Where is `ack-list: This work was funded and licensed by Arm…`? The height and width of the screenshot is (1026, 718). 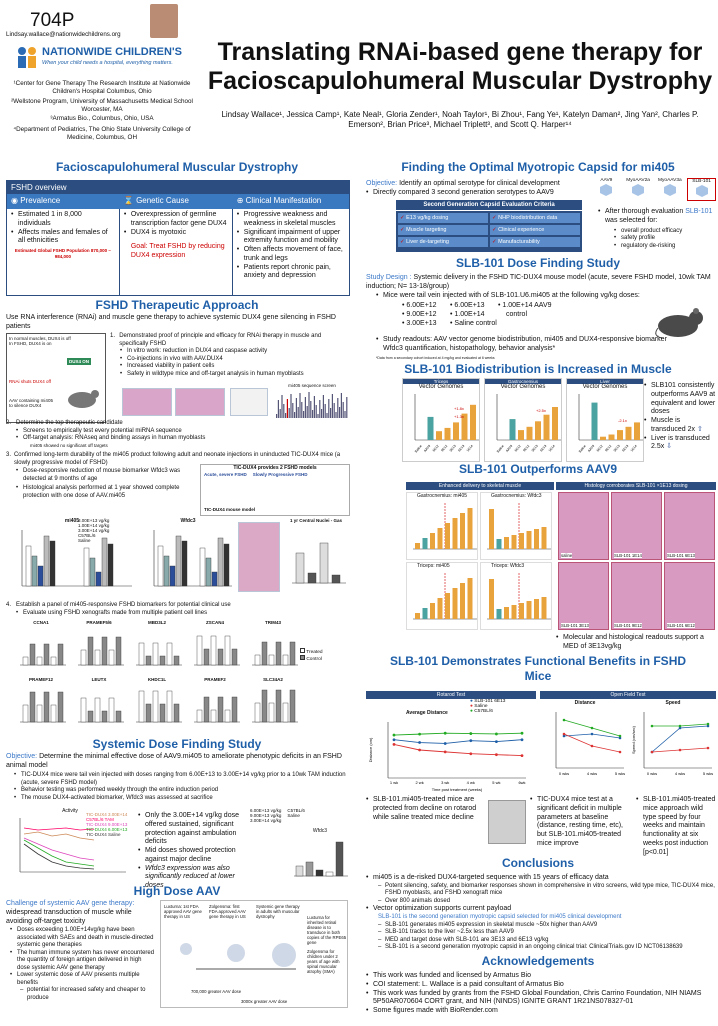 ack-list: This work was funded and licensed by Arm… is located at coordinates (541, 994).